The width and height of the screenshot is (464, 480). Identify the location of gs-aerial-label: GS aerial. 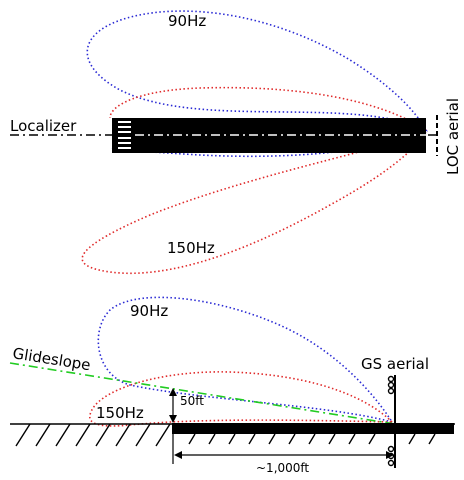
(395, 364).